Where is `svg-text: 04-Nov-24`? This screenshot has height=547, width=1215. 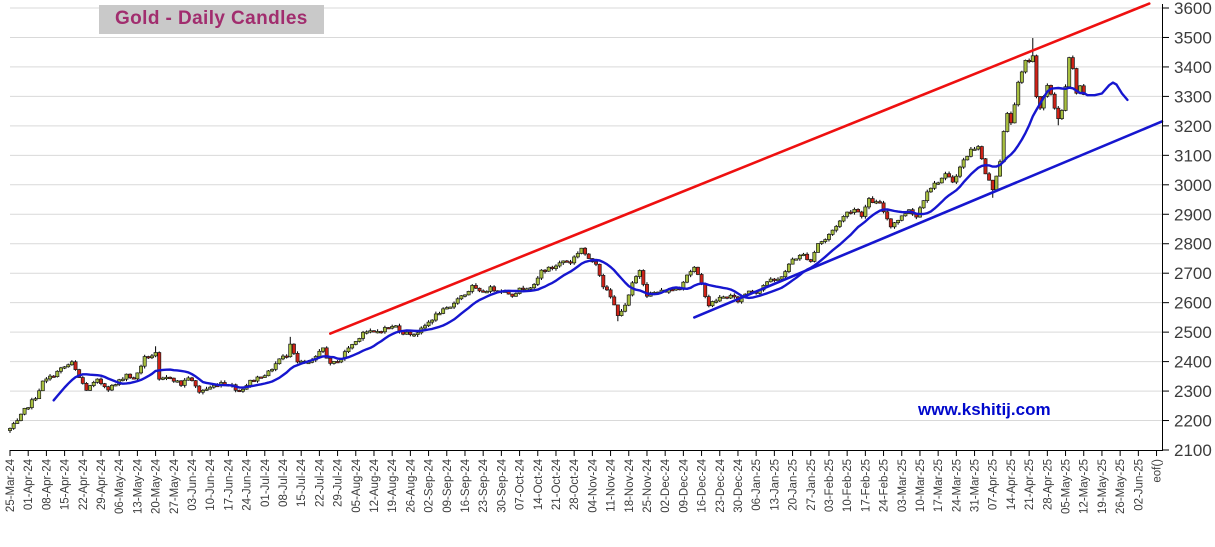 svg-text: 04-Nov-24 is located at coordinates (593, 485).